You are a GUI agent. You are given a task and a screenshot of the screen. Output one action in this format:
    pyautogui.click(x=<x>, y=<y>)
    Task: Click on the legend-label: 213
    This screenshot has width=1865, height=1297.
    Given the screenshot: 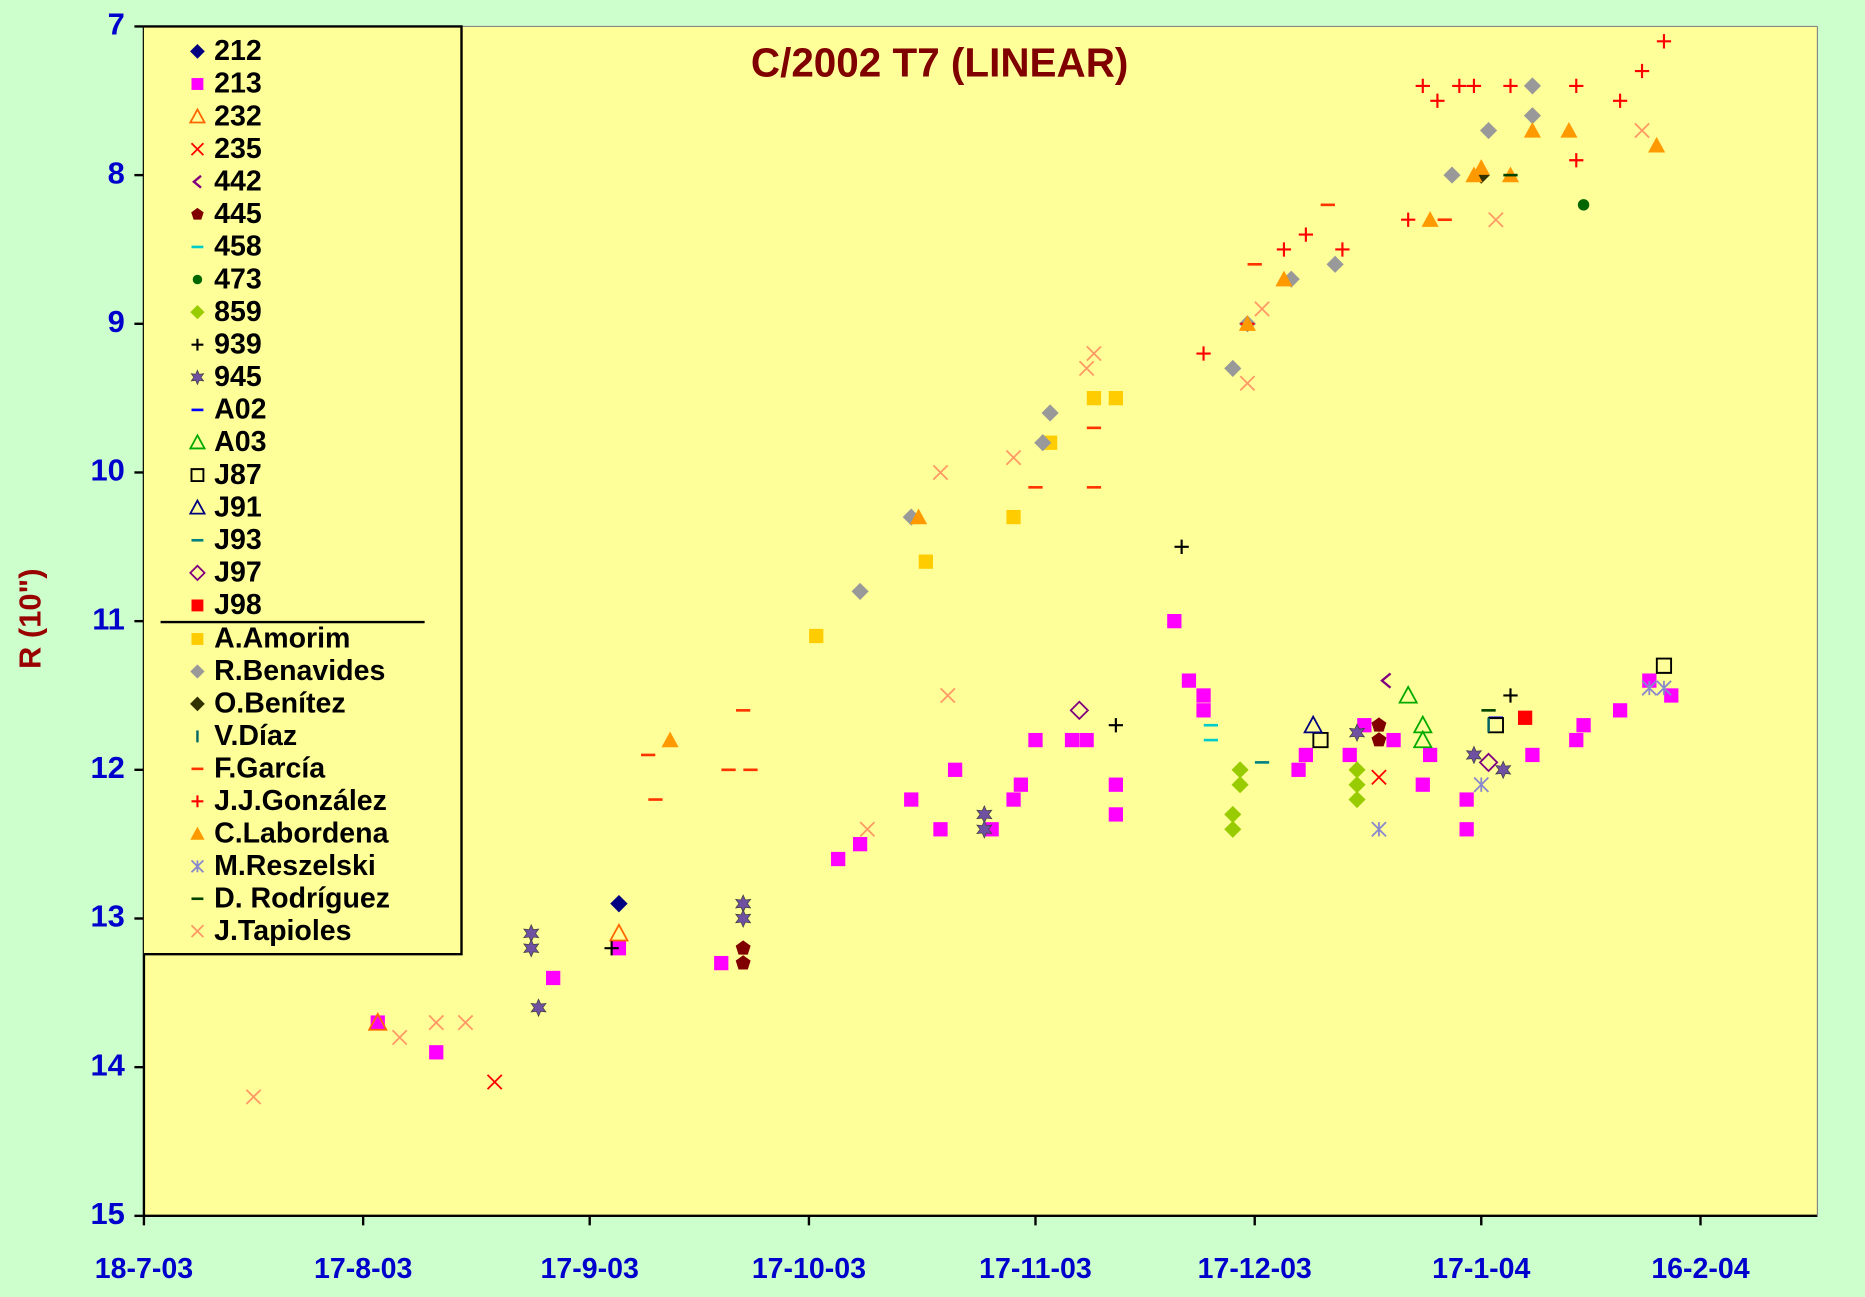 What is the action you would take?
    pyautogui.click(x=238, y=84)
    